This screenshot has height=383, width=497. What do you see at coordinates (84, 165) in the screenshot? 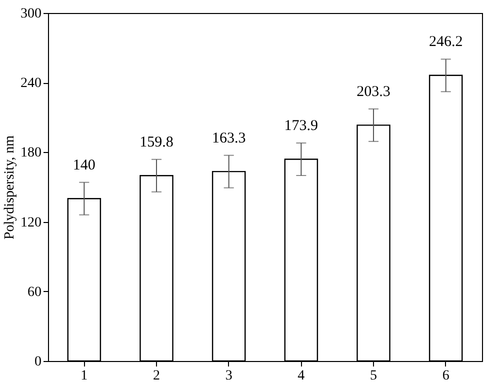
I see `data-label: 140` at bounding box center [84, 165].